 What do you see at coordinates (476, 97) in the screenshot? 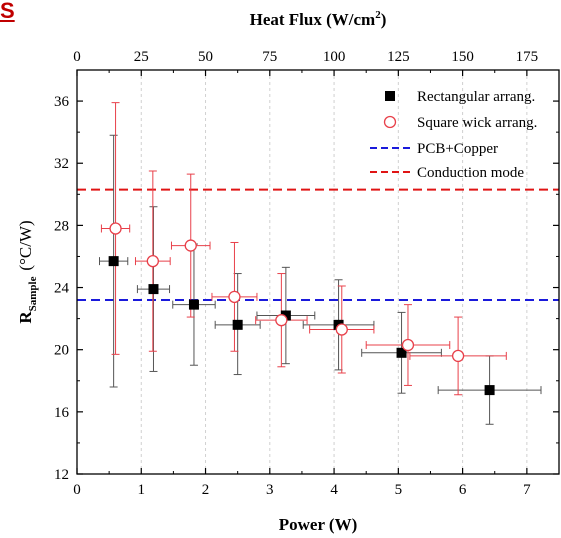
I see `legend-label-rectangular: Rectangular arrang.` at bounding box center [476, 97].